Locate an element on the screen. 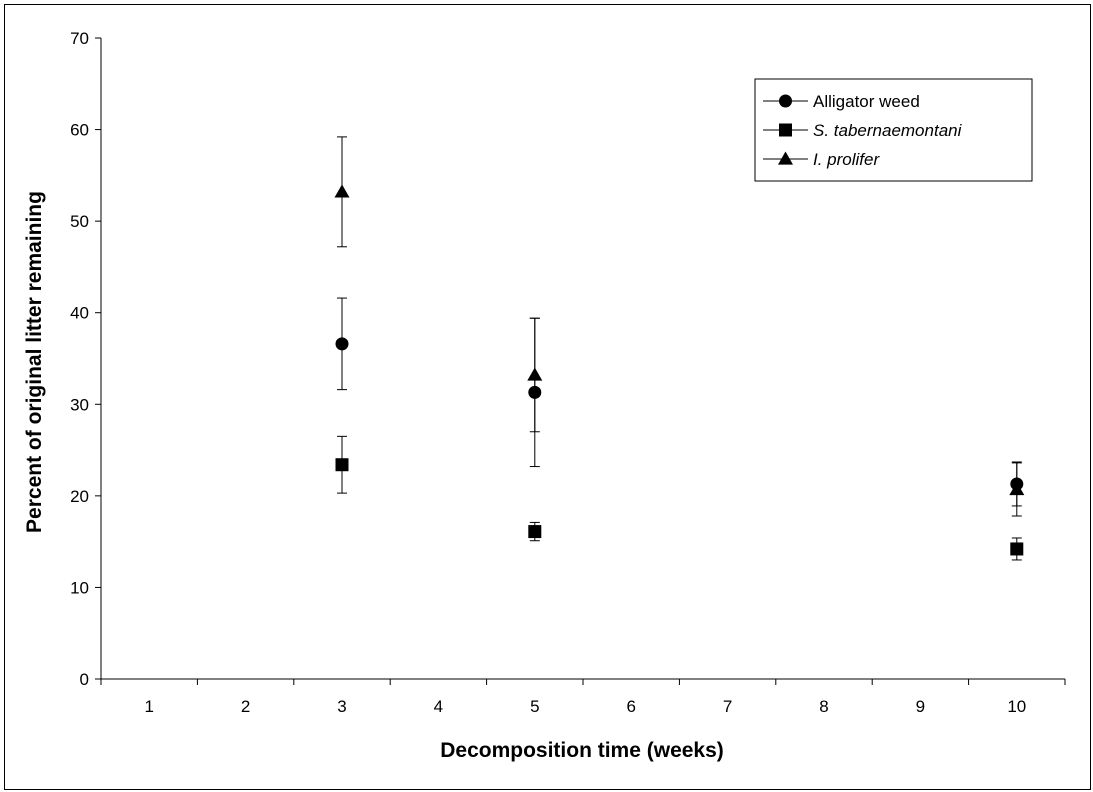  x-tick-label: 9 is located at coordinates (920, 706).